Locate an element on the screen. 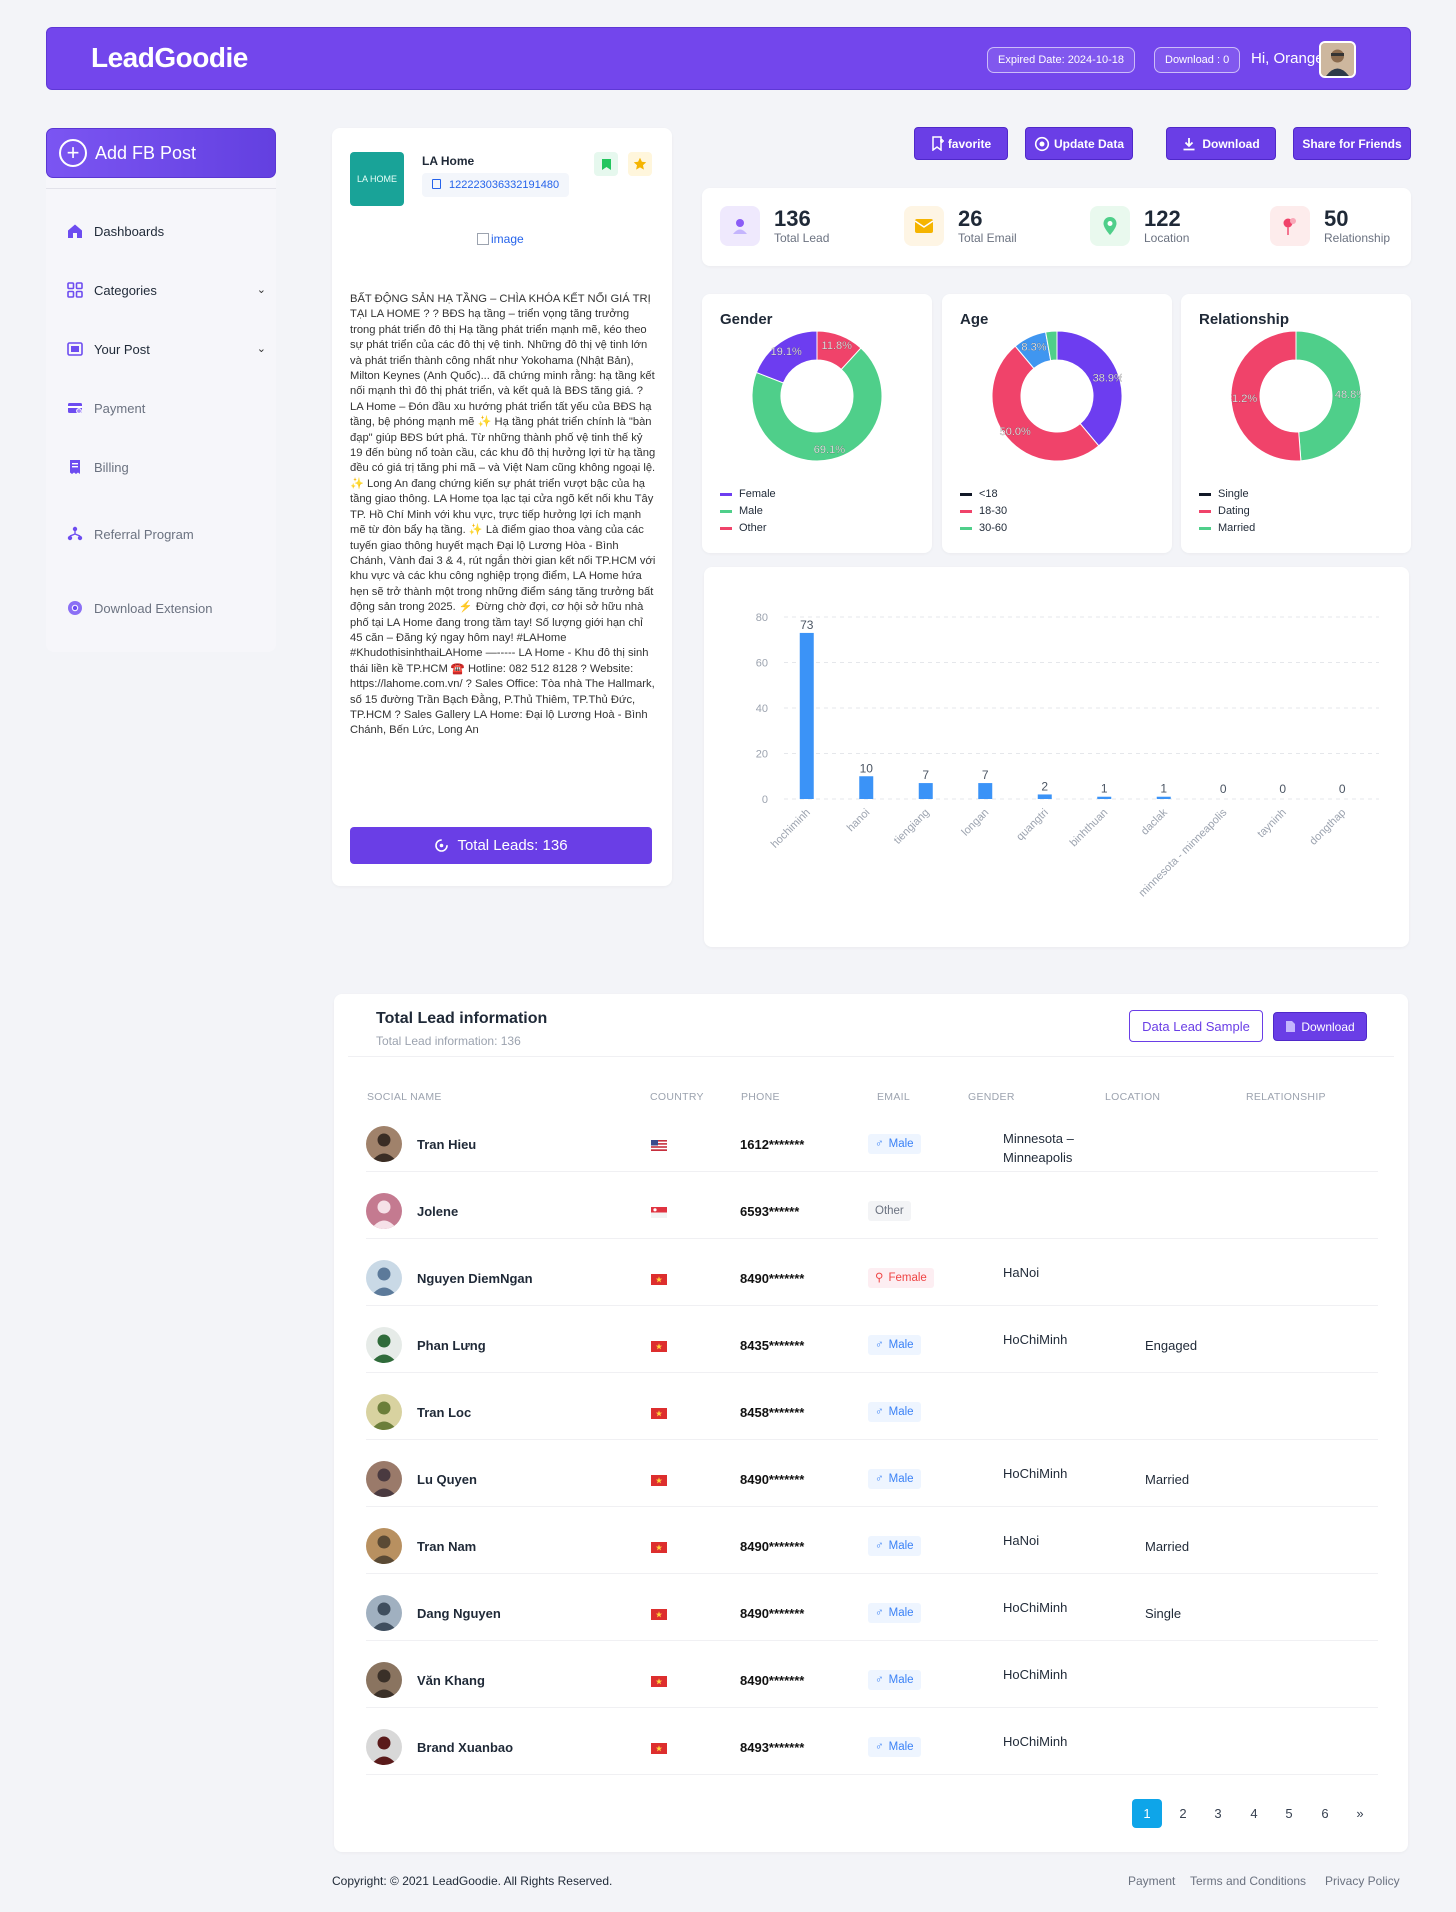 The image size is (1456, 1912). social-name: Tran Nam is located at coordinates (447, 1546).